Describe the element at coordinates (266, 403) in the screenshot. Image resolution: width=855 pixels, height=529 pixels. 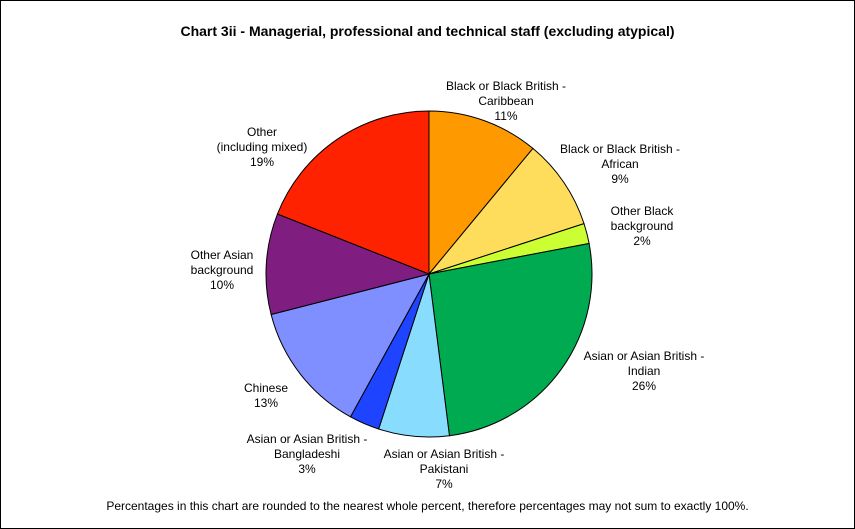
I see `slice-label-line: 13%` at that location.